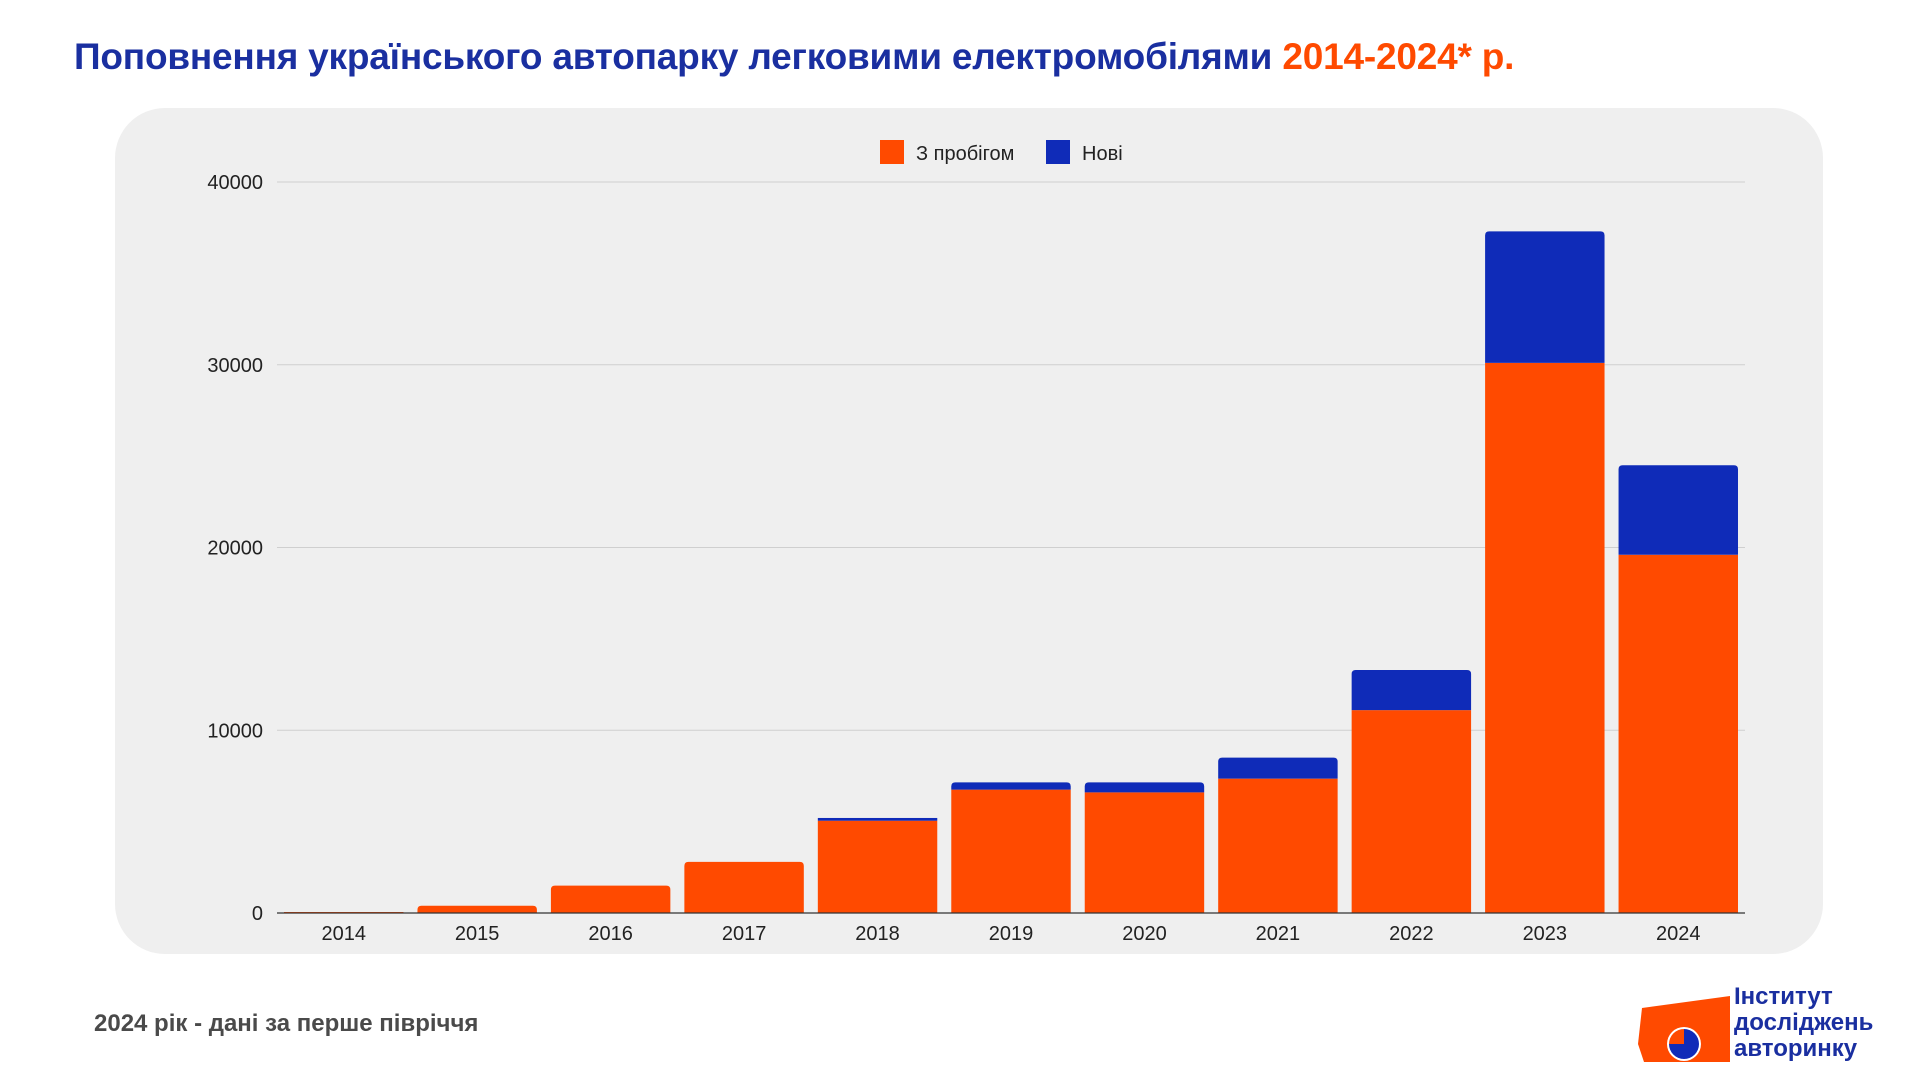 This screenshot has width=1920, height=1080. What do you see at coordinates (286, 1023) in the screenshot?
I see `footnote: 2024 рік - дані за перше півріччя` at bounding box center [286, 1023].